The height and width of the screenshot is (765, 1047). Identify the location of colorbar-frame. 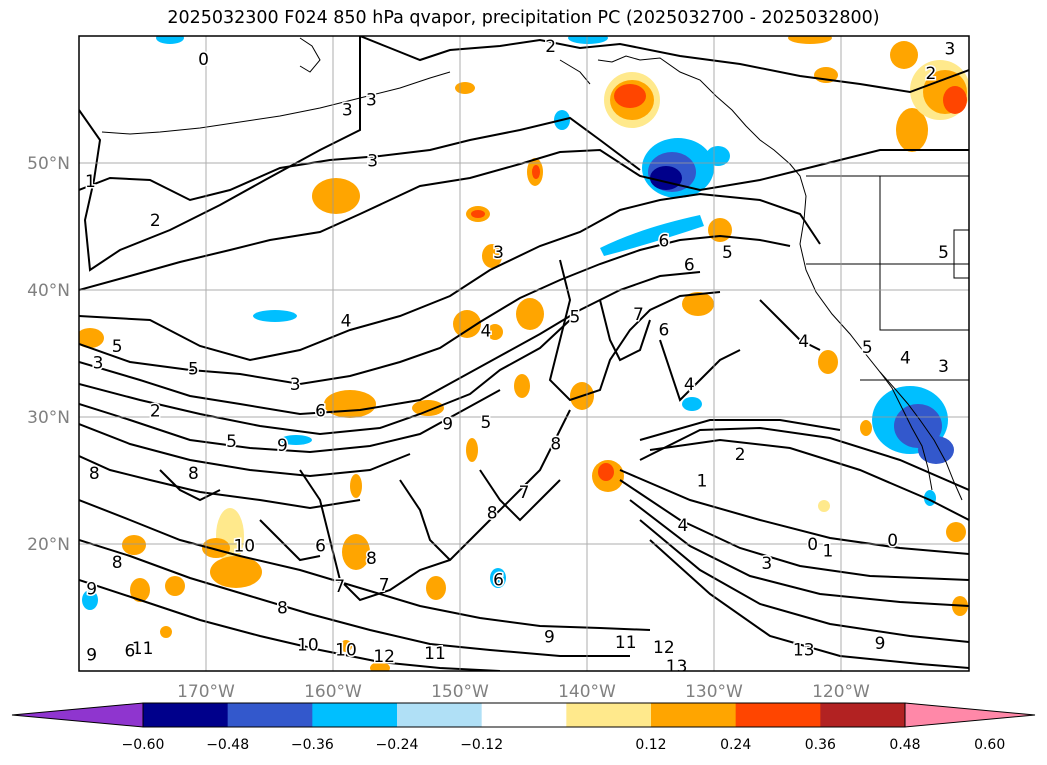
(524, 715).